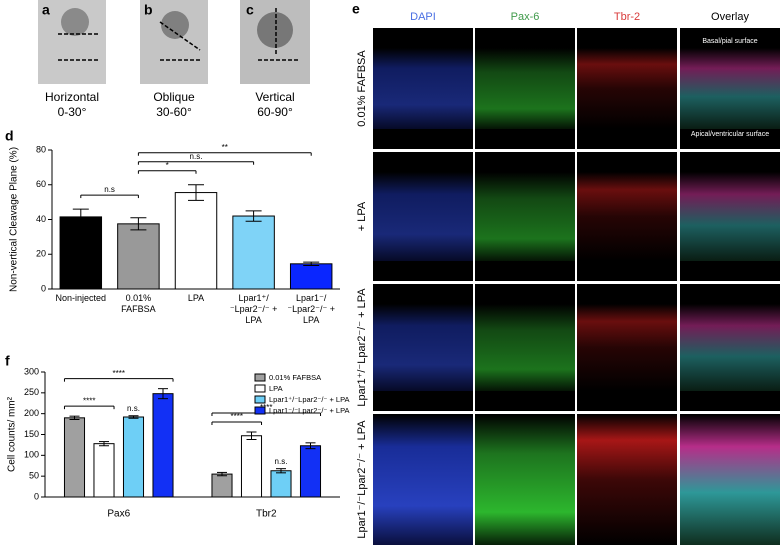 The height and width of the screenshot is (548, 783). Describe the element at coordinates (730, 134) in the screenshot. I see `surface-label: Apical/ventricular surface` at that location.